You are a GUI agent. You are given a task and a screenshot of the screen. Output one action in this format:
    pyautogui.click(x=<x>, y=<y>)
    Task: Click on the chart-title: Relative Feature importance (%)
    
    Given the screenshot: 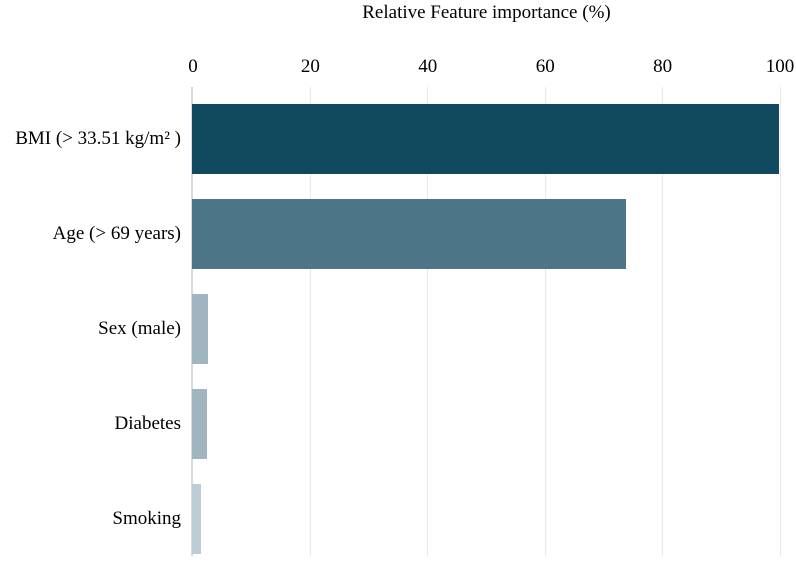 What is the action you would take?
    pyautogui.click(x=486, y=12)
    